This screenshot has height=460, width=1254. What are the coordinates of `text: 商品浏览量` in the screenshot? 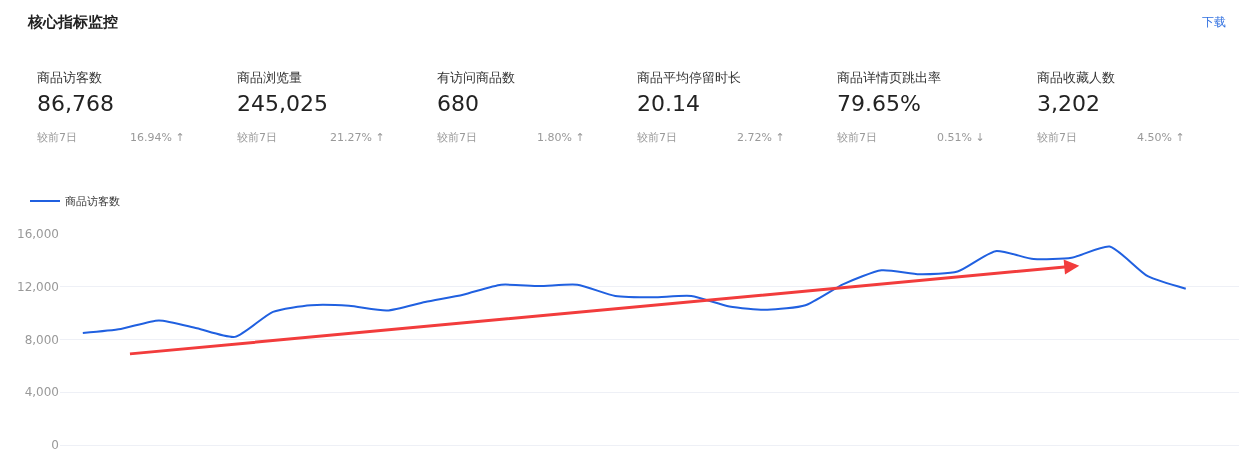 It's located at (269, 77).